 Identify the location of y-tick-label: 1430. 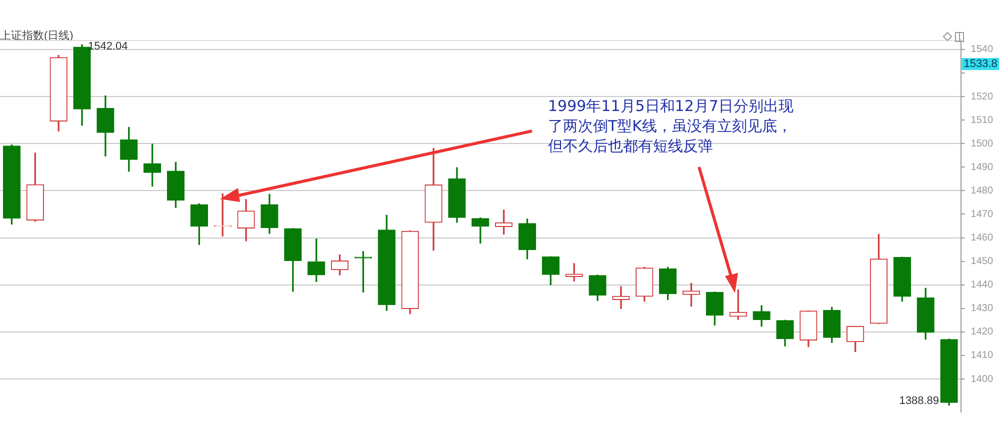
(982, 308).